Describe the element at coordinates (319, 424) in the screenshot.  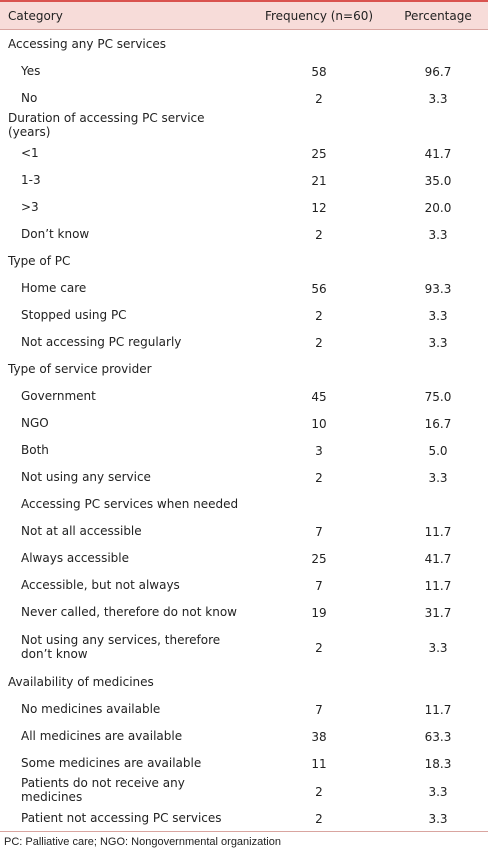
I see `frequency-cell: 10` at that location.